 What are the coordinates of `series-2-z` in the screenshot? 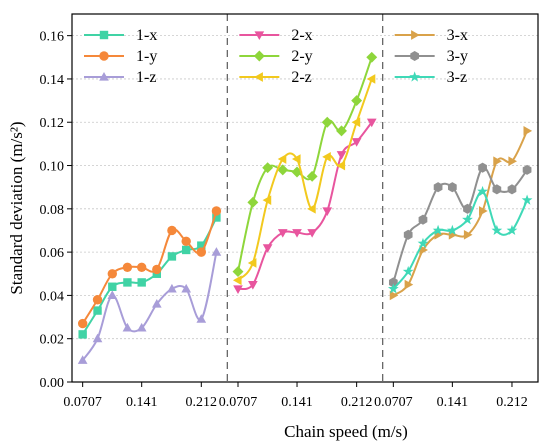 It's located at (304, 180).